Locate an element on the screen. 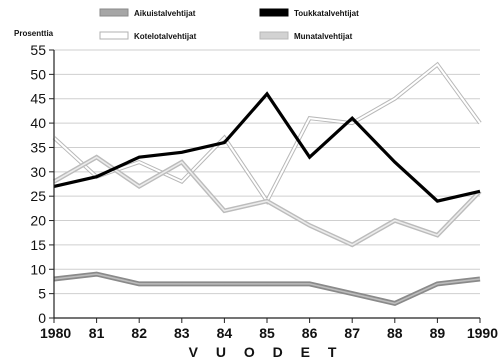 The width and height of the screenshot is (501, 363). y-tick-label: 45 is located at coordinates (38, 99).